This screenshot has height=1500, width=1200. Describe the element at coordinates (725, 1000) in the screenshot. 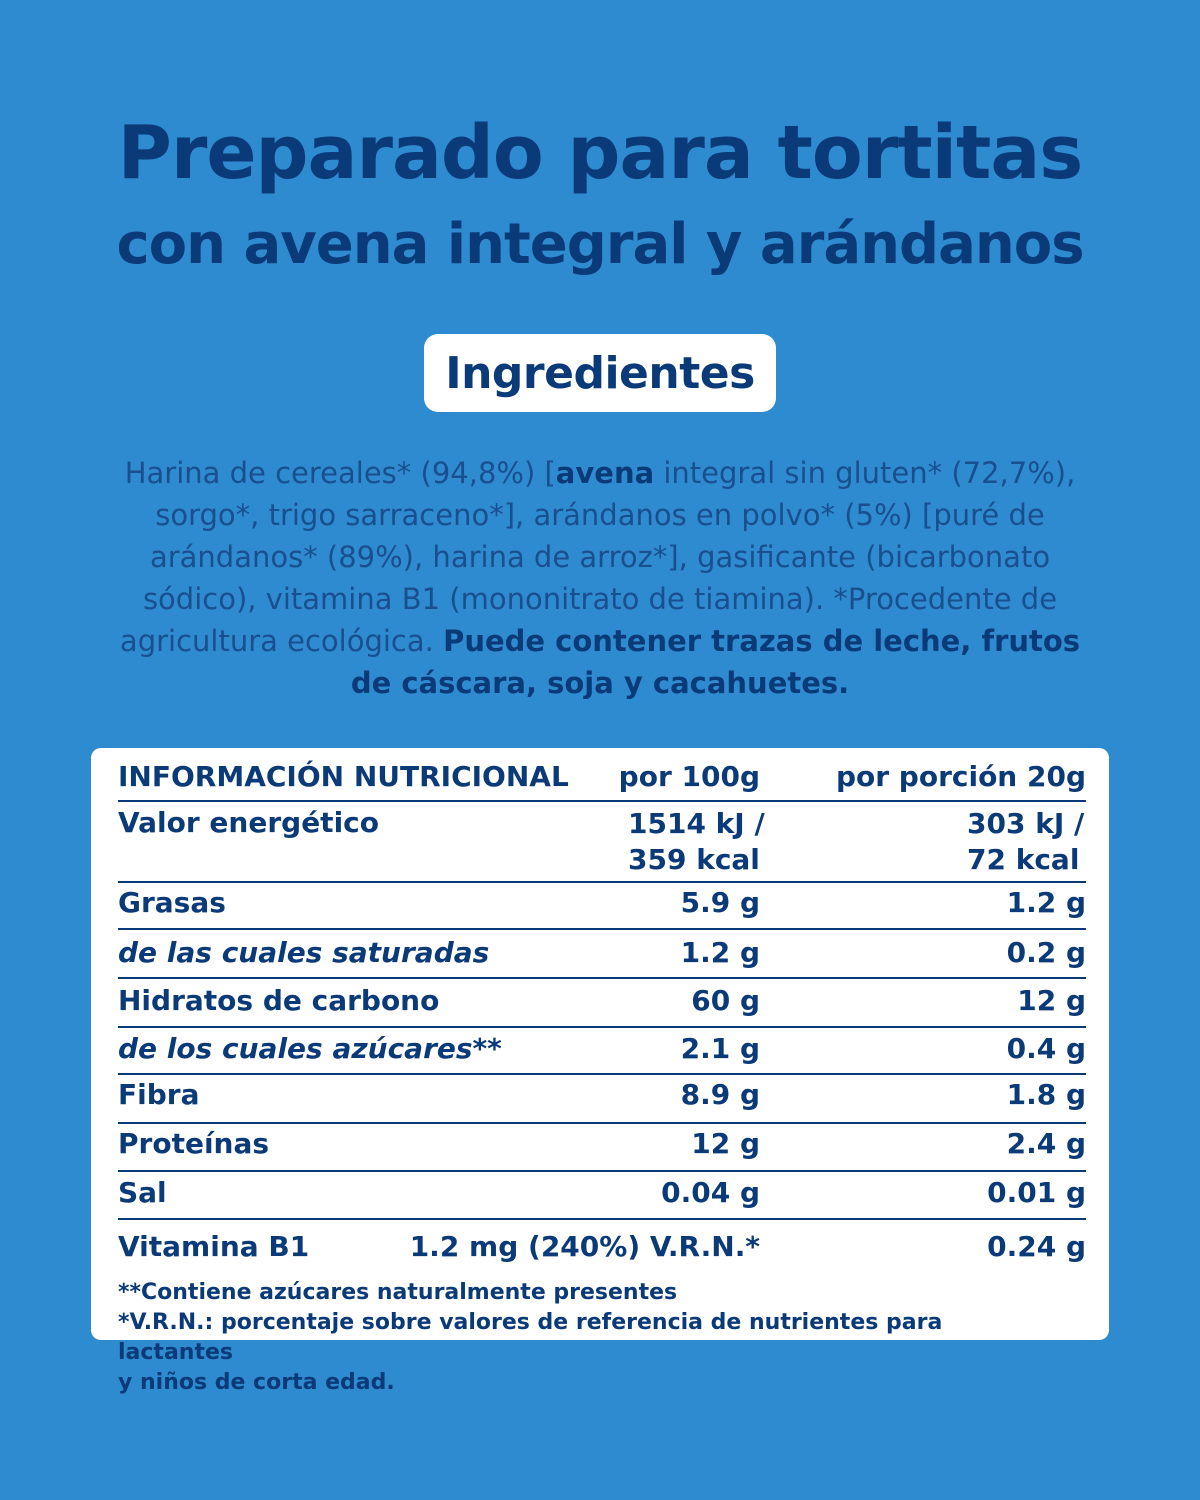

I see `row-per100: 60 g` at that location.